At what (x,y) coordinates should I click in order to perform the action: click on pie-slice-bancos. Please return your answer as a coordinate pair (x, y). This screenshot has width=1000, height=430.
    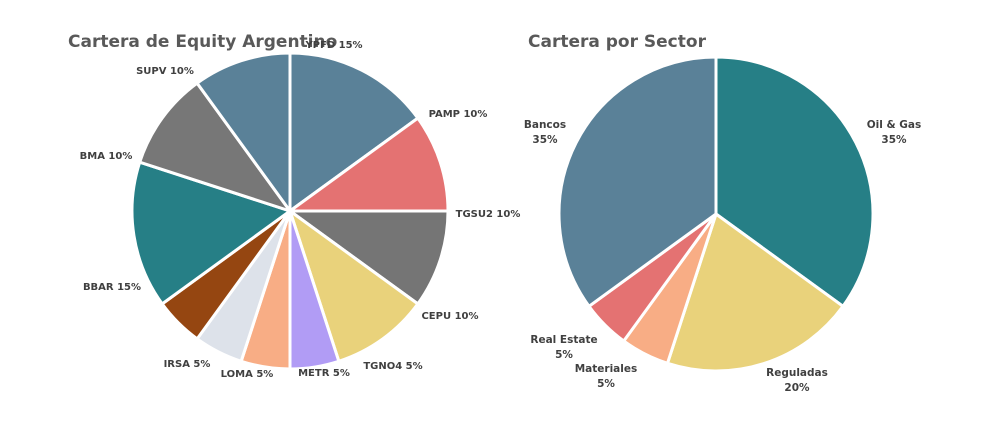
    Looking at the image, I should click on (637, 182).